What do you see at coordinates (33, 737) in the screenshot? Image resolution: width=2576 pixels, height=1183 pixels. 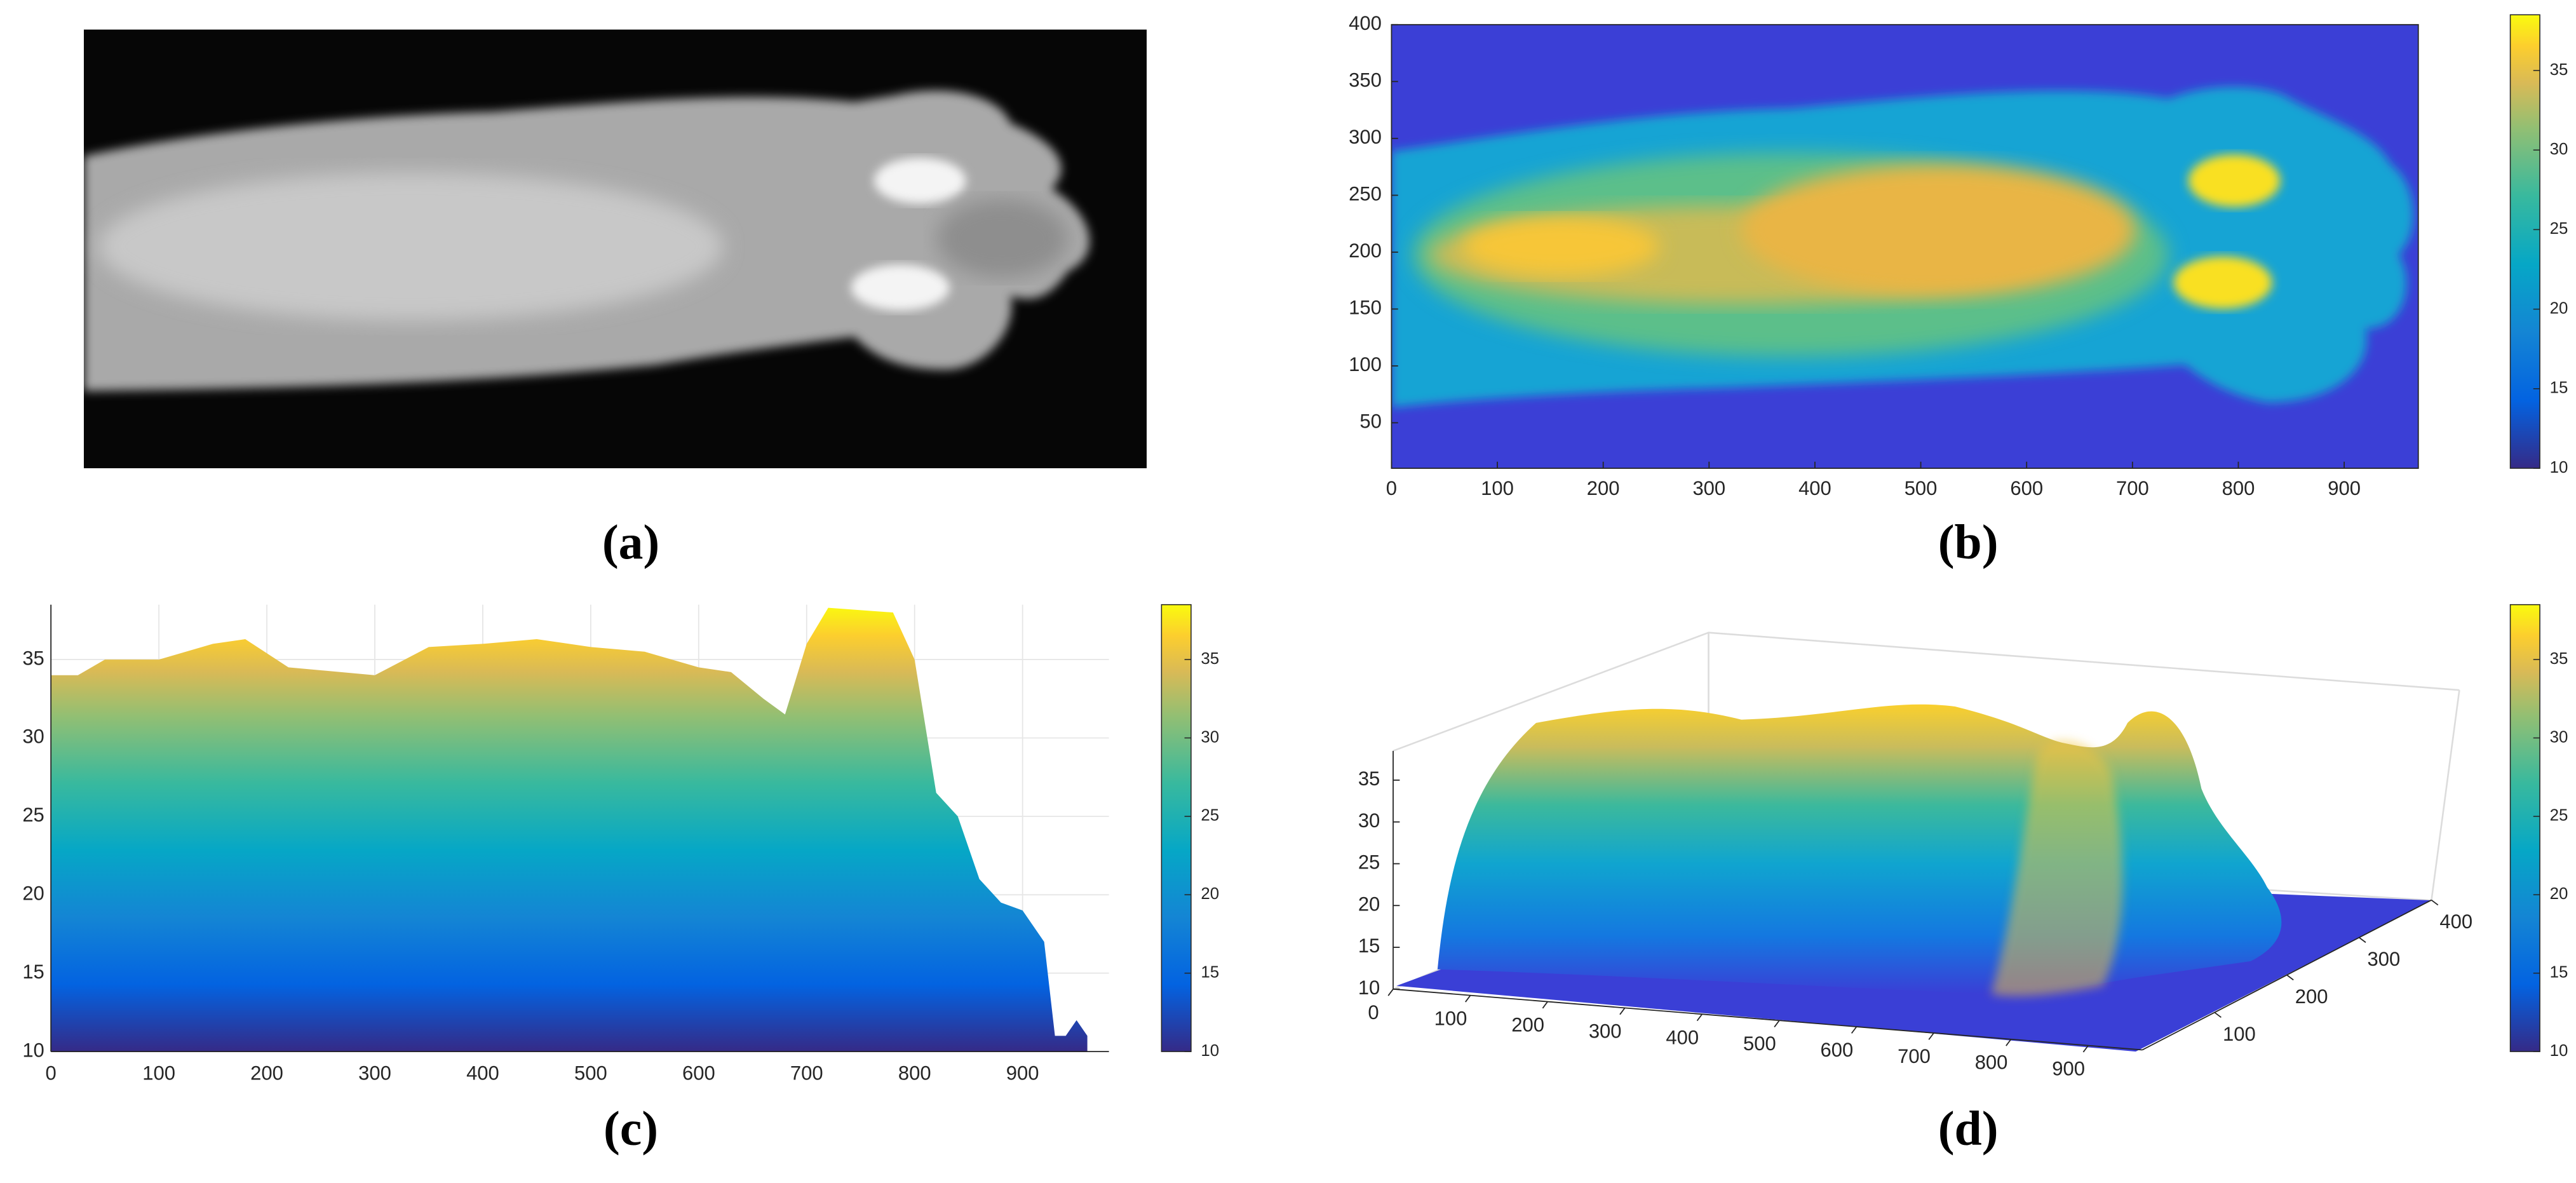 I see `y-tick-label: 30` at bounding box center [33, 737].